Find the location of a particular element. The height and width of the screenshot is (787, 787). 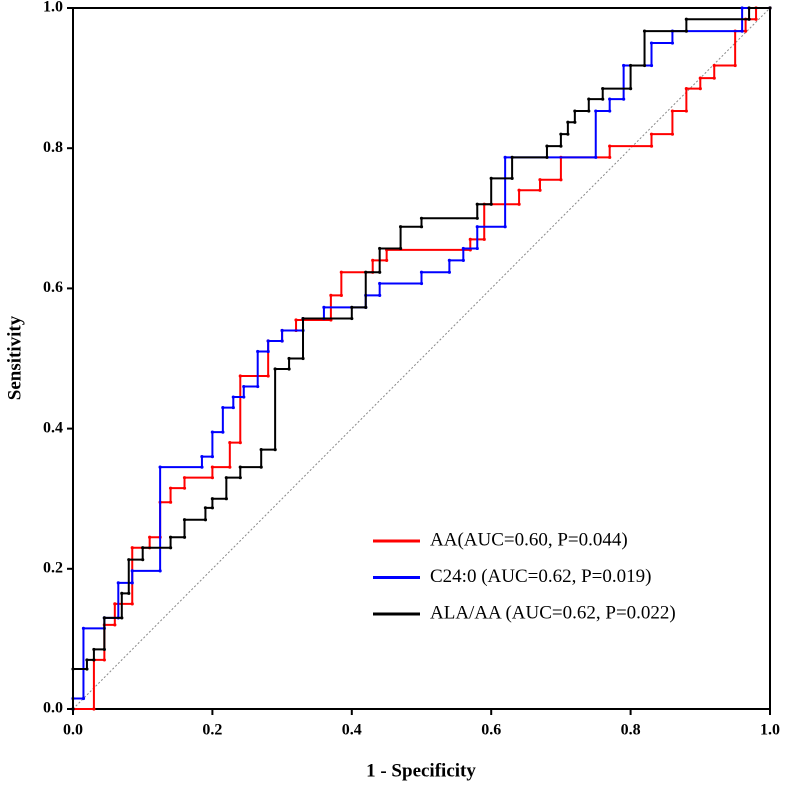

x-tick-label: 0.0 is located at coordinates (73, 730).